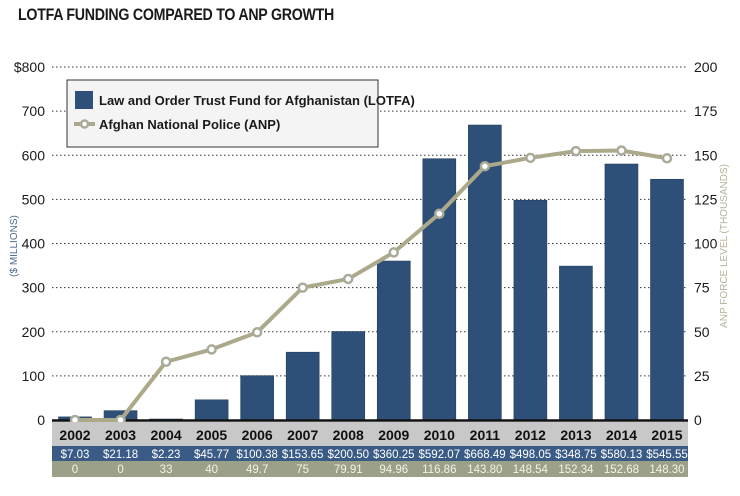  What do you see at coordinates (370, 453) in the screenshot?
I see `table-funding-row` at bounding box center [370, 453].